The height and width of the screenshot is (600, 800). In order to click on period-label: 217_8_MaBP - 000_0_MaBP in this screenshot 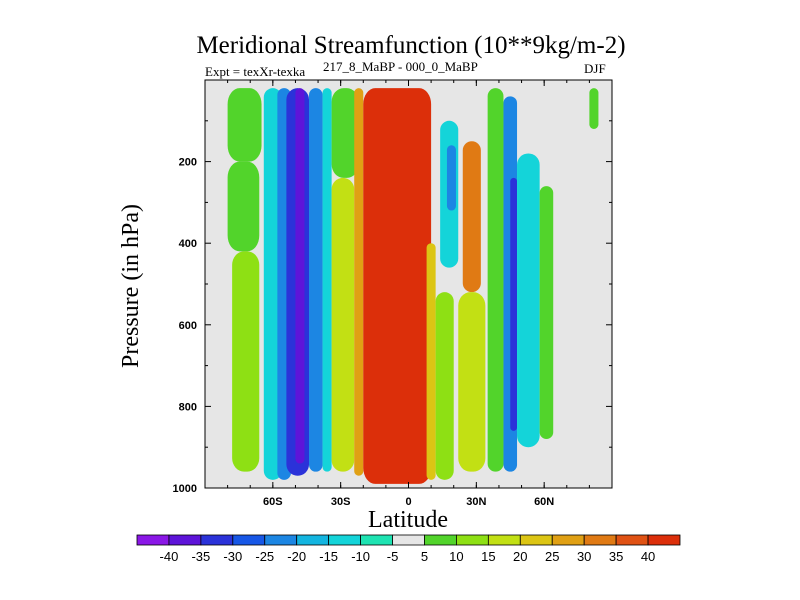, I will do `click(400, 66)`.